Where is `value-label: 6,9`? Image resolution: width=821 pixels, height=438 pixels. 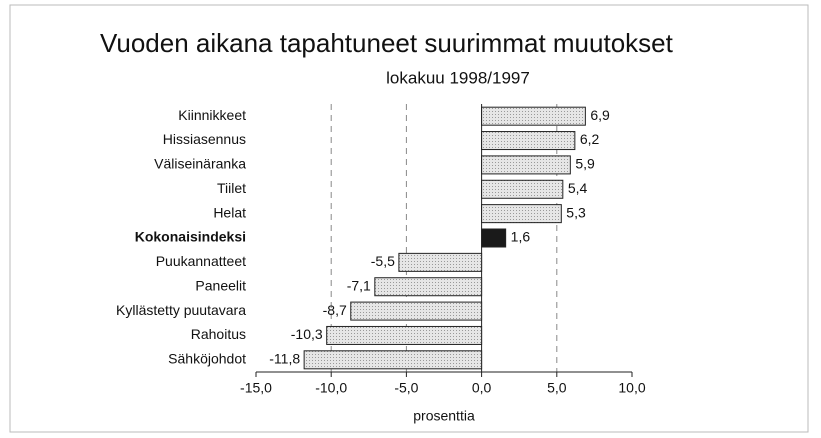 value-label: 6,9 is located at coordinates (600, 115).